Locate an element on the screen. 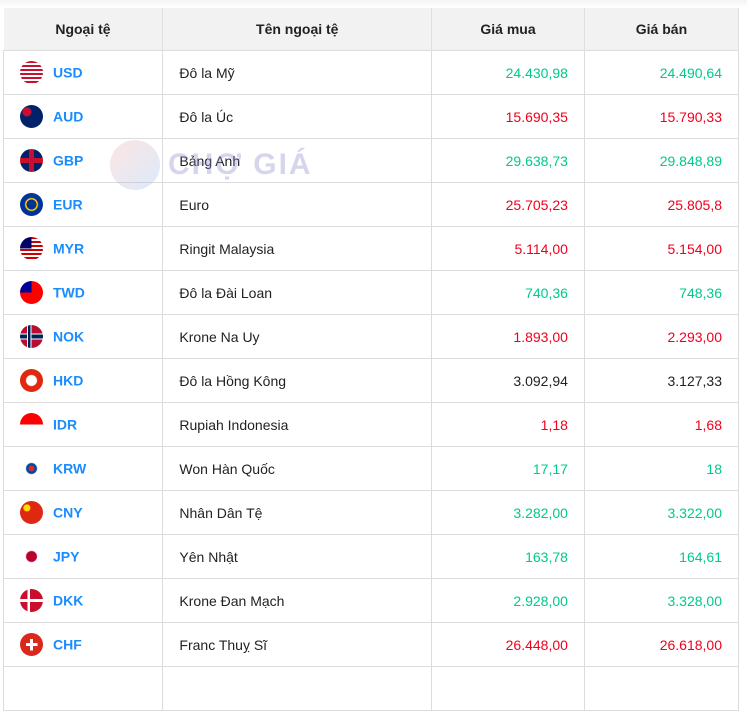 The height and width of the screenshot is (711, 747). currency-cell: USD is located at coordinates (83, 72).